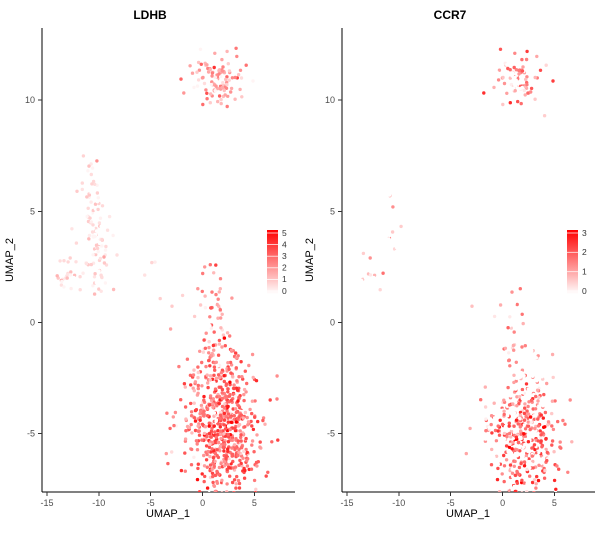  I want to click on panel-title: LDHB, so click(150, 15).